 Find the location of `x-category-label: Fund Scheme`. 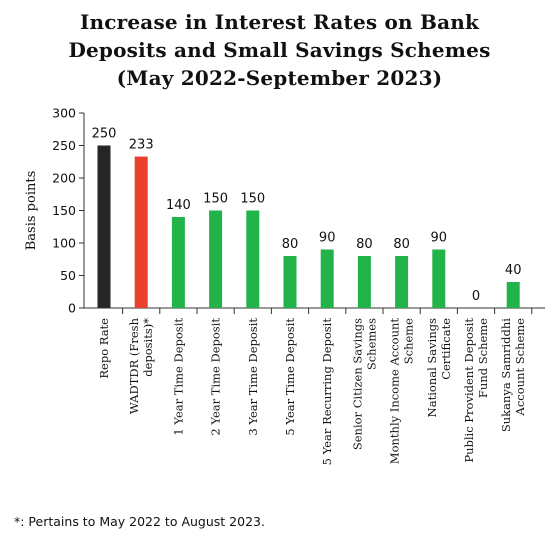

x-category-label: Fund Scheme is located at coordinates (483, 358).